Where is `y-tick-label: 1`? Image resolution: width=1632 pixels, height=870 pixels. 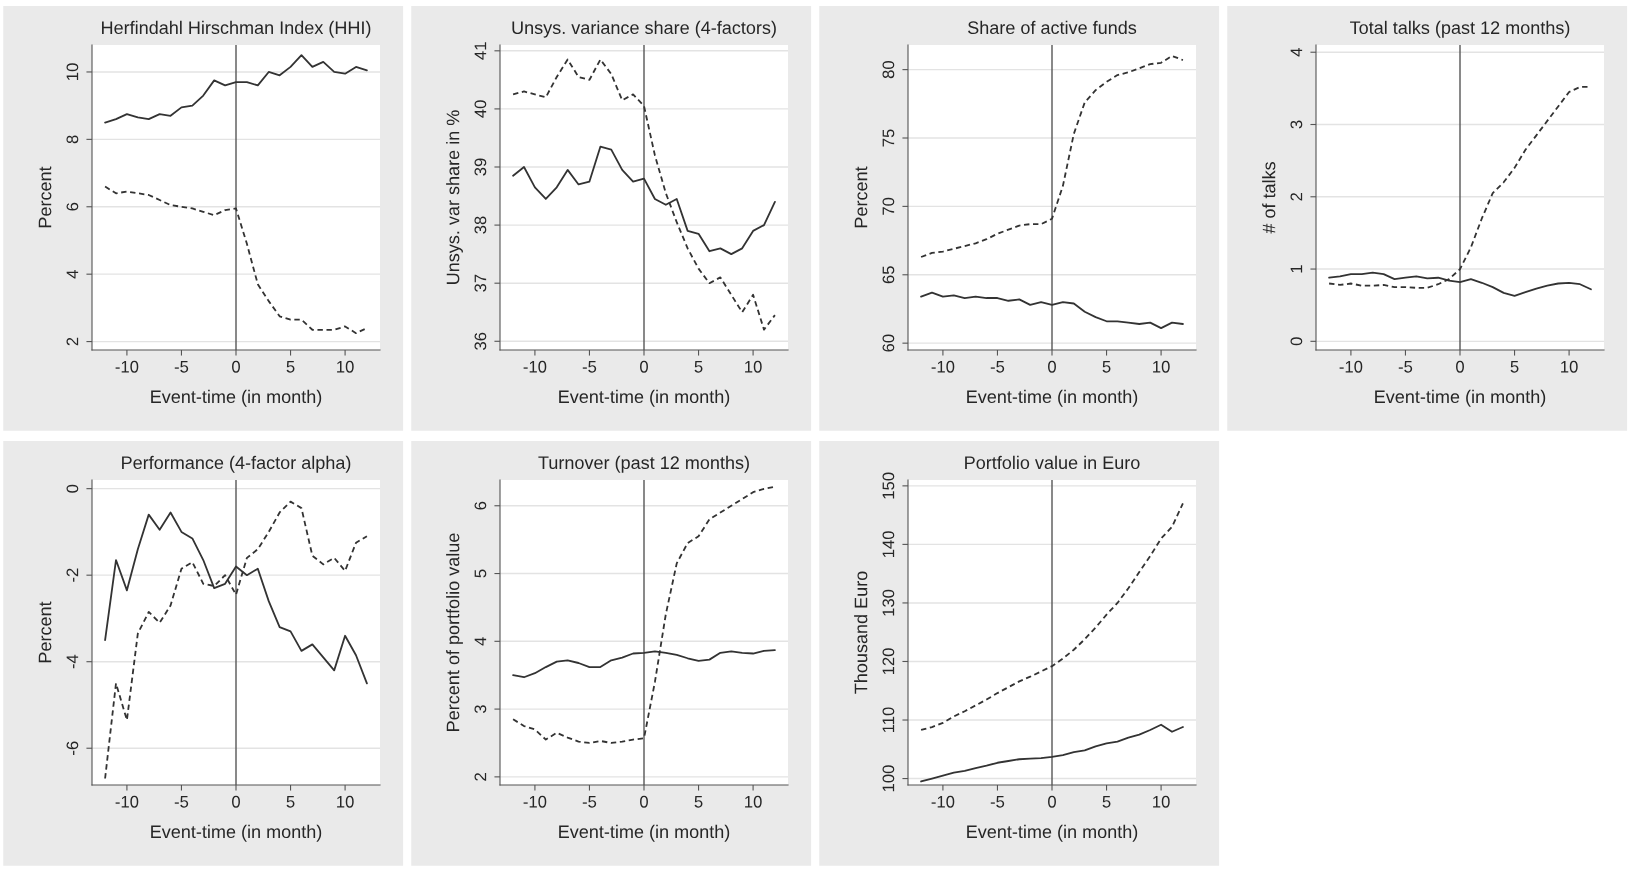 y-tick-label: 1 is located at coordinates (1296, 269).